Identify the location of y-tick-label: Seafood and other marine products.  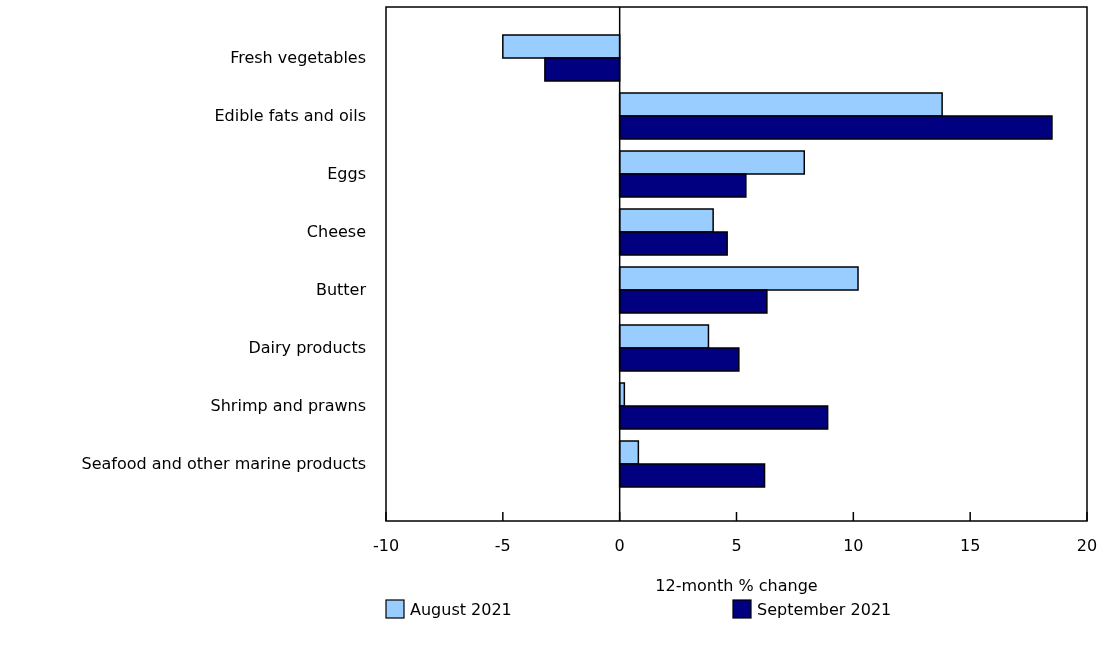
(223, 463).